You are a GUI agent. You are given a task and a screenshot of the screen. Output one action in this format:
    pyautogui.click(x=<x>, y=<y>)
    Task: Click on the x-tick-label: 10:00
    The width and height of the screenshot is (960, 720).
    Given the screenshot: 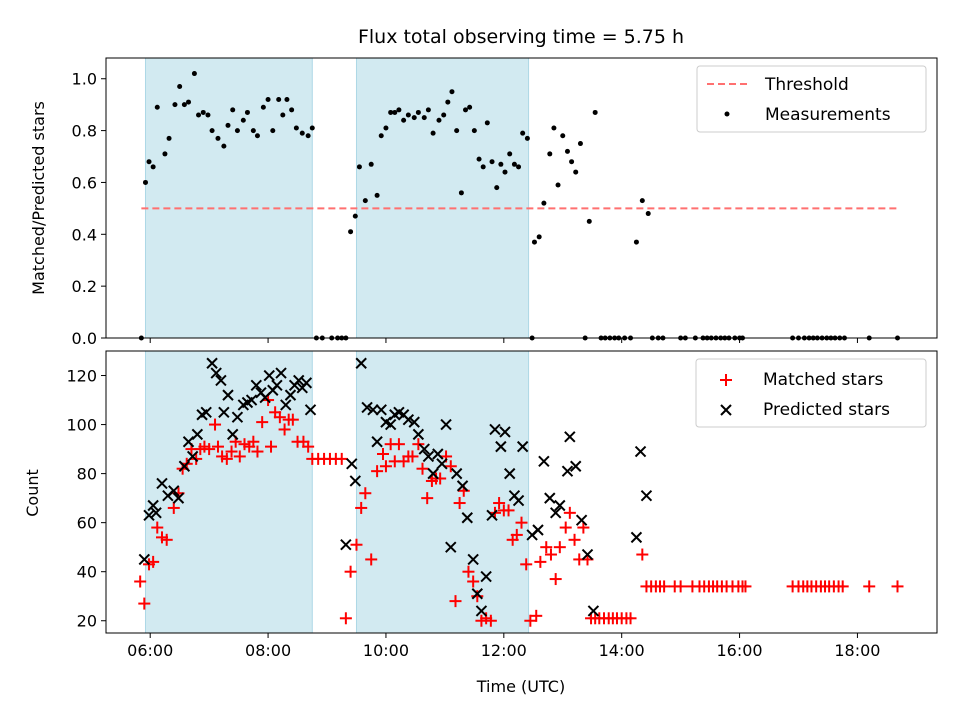 What is the action you would take?
    pyautogui.click(x=386, y=650)
    